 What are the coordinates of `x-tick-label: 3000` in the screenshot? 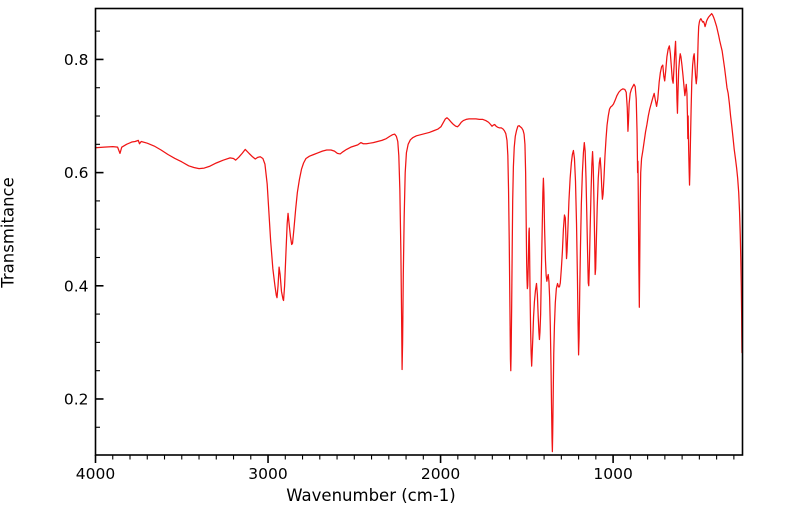 It's located at (267, 474).